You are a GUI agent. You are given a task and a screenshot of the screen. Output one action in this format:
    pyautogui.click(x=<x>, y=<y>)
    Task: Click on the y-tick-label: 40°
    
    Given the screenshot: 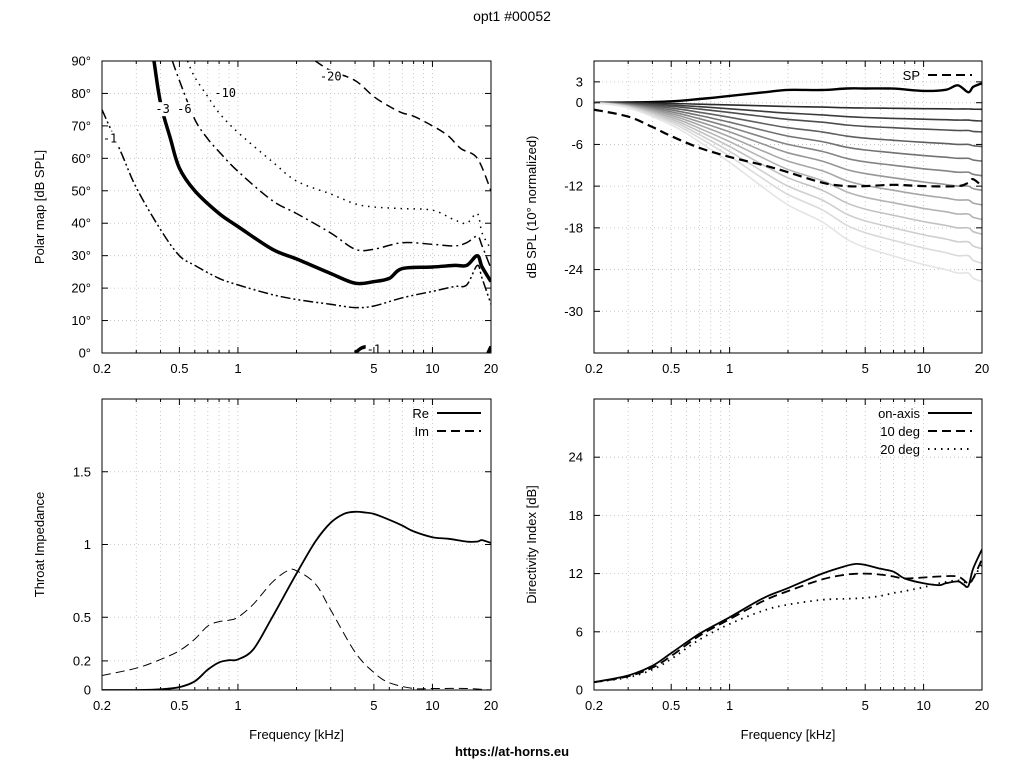 What is the action you would take?
    pyautogui.click(x=81, y=223)
    